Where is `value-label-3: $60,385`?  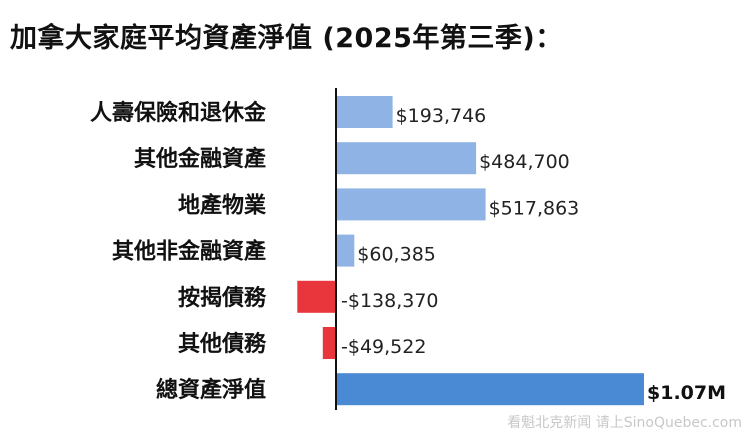
value-label-3: $60,385 is located at coordinates (396, 255).